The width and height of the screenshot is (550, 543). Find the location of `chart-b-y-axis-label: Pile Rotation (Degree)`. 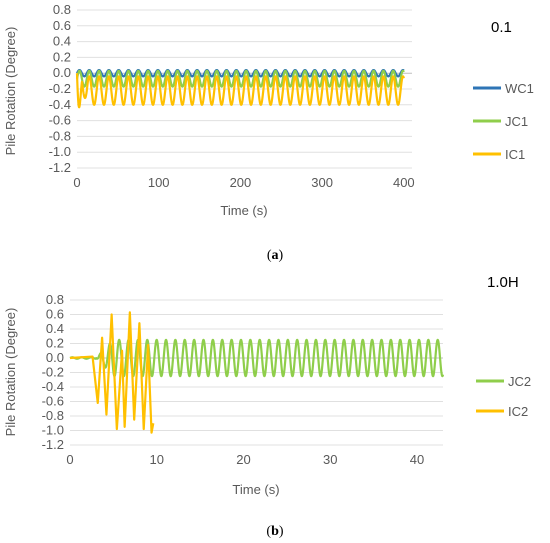

chart-b-y-axis-label: Pile Rotation (Degree) is located at coordinates (10, 372).